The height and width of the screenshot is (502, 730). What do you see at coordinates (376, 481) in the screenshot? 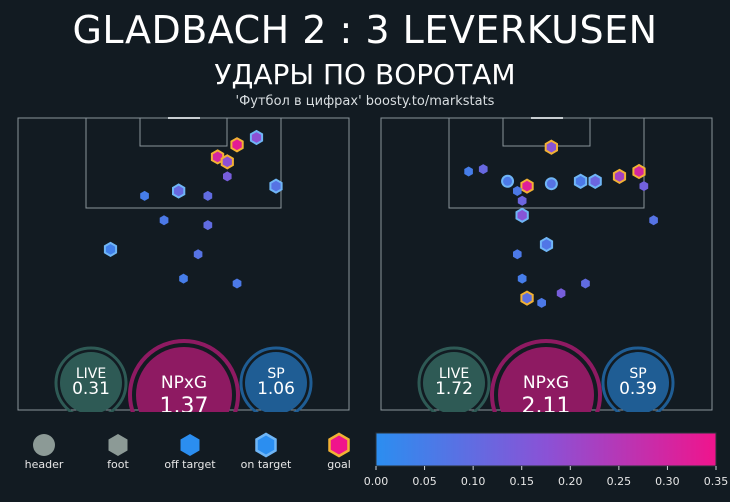
I see `colorbar-tick-label: 0.00` at bounding box center [376, 481].